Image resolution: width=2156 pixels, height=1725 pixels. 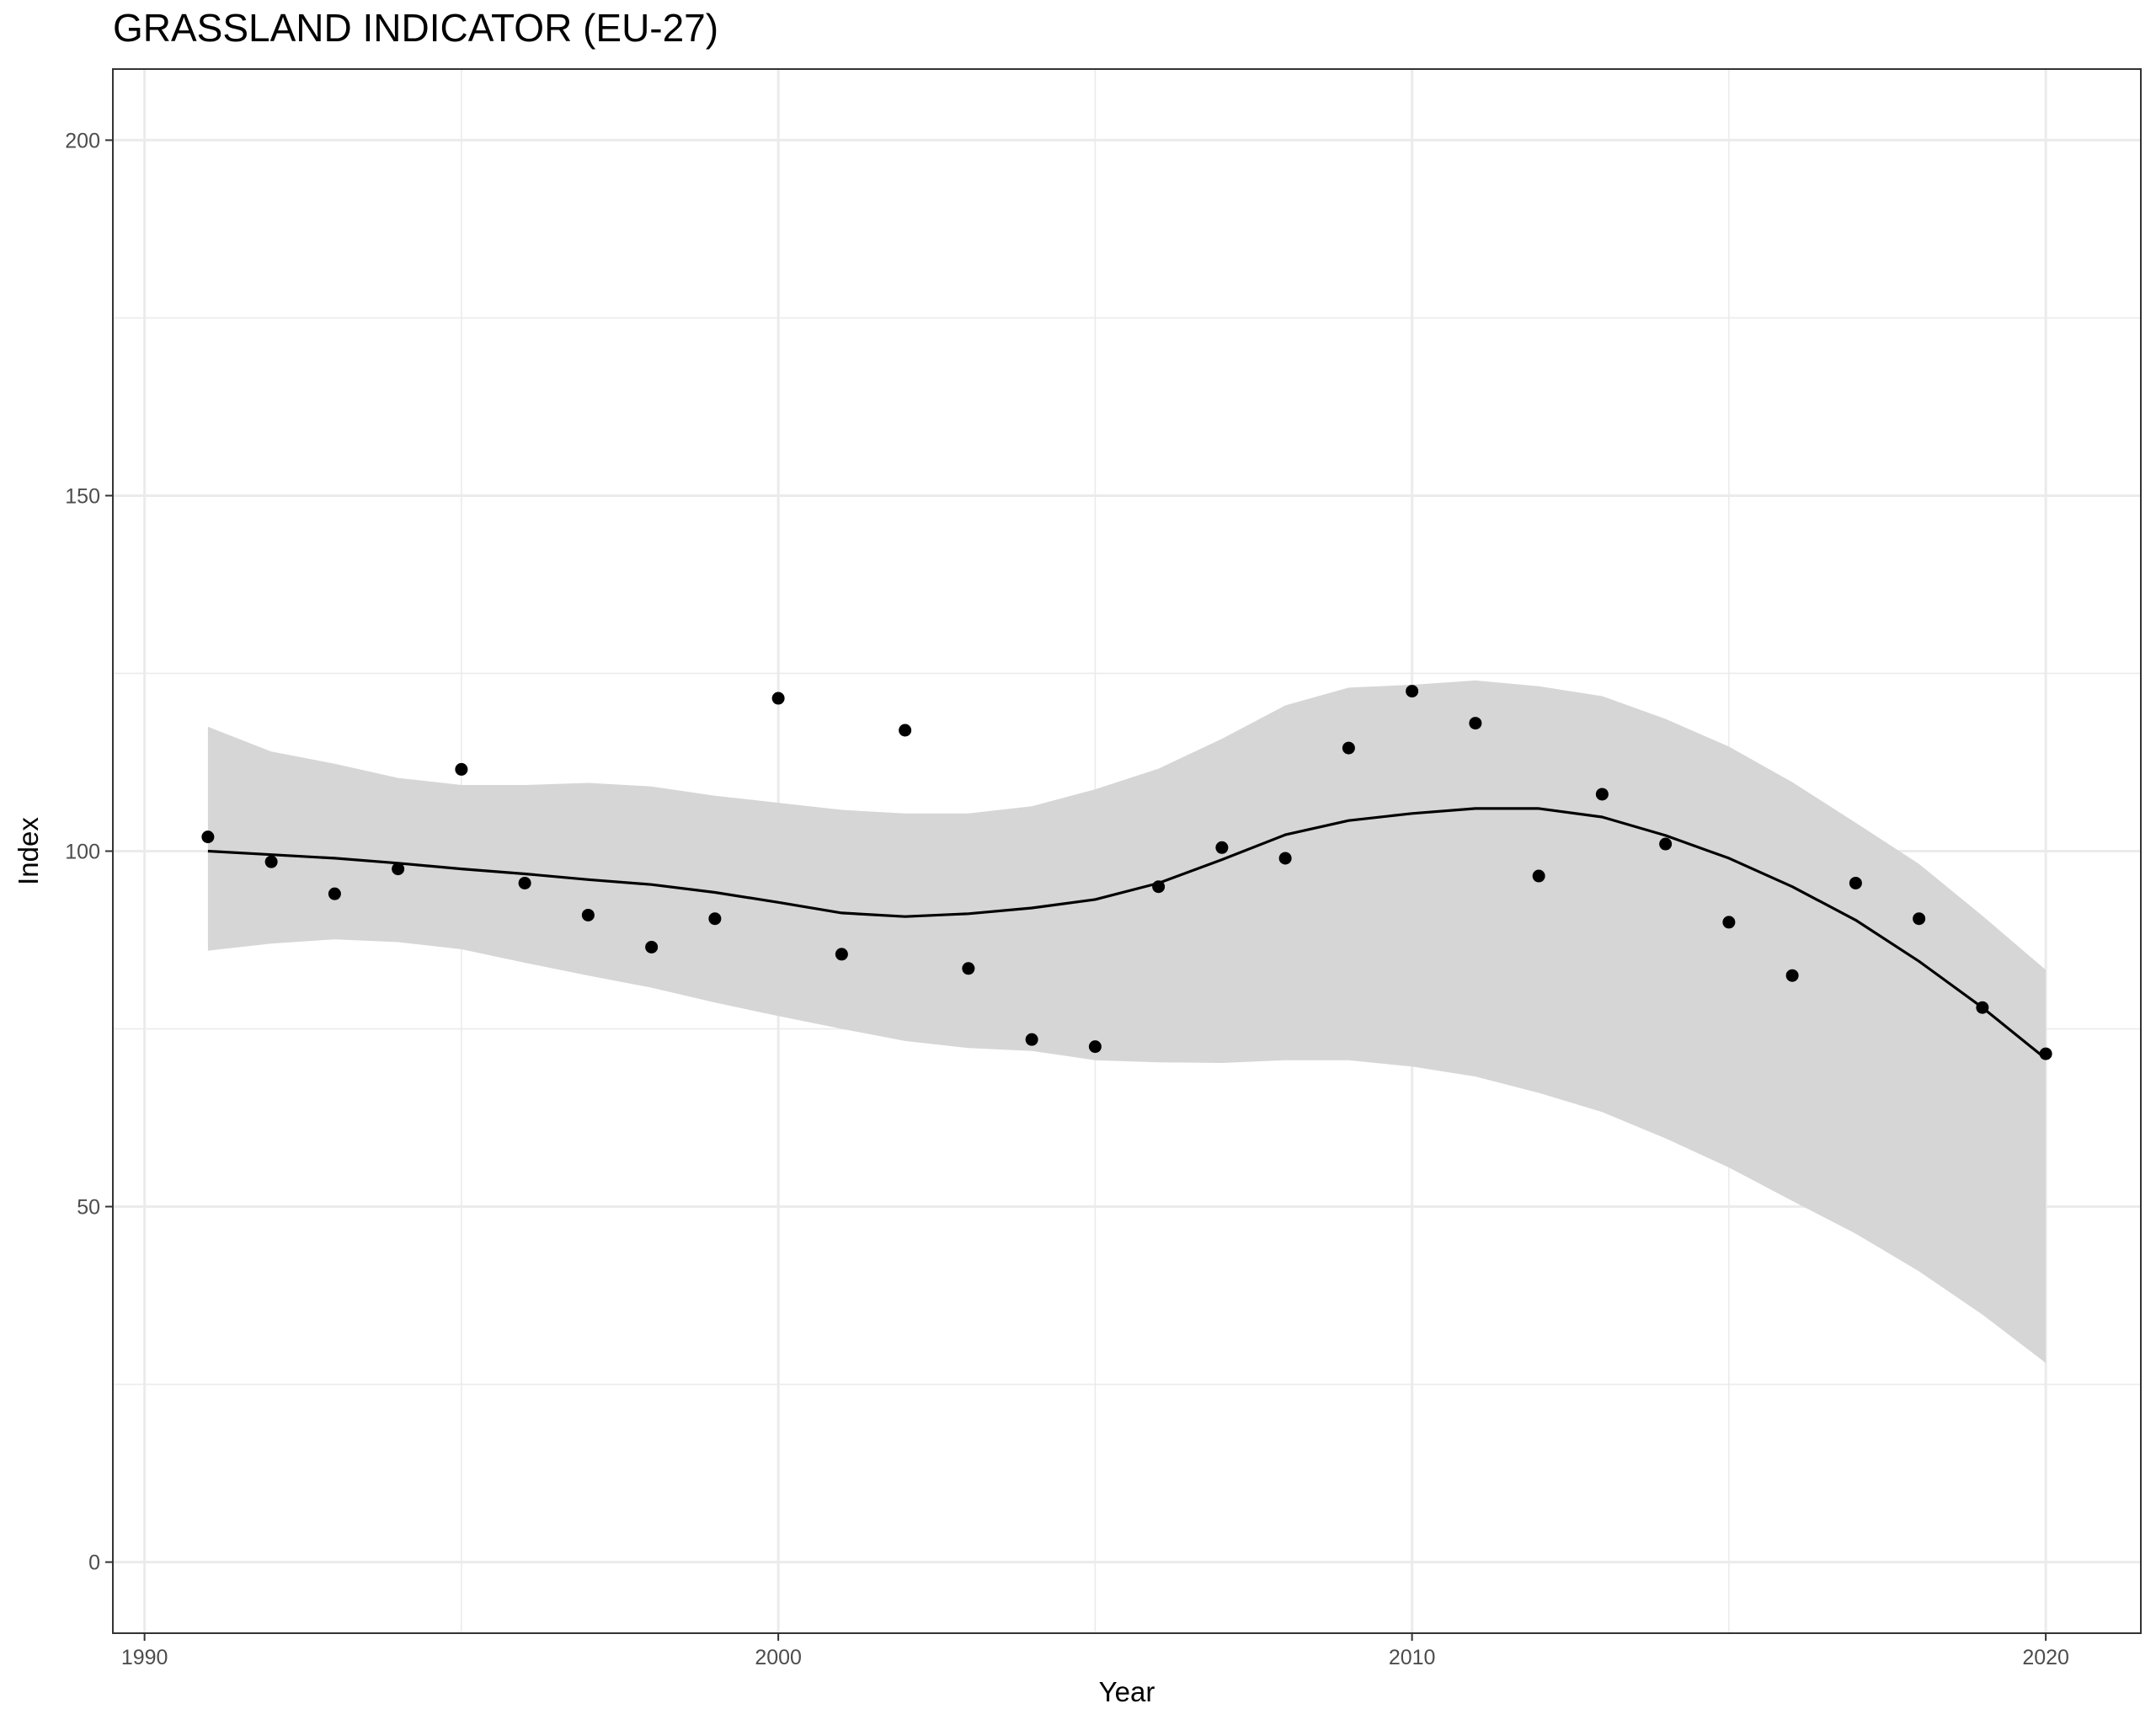 What do you see at coordinates (1095, 1657) in the screenshot?
I see `x-tick-labels: 1990 2000 2010 2020` at bounding box center [1095, 1657].